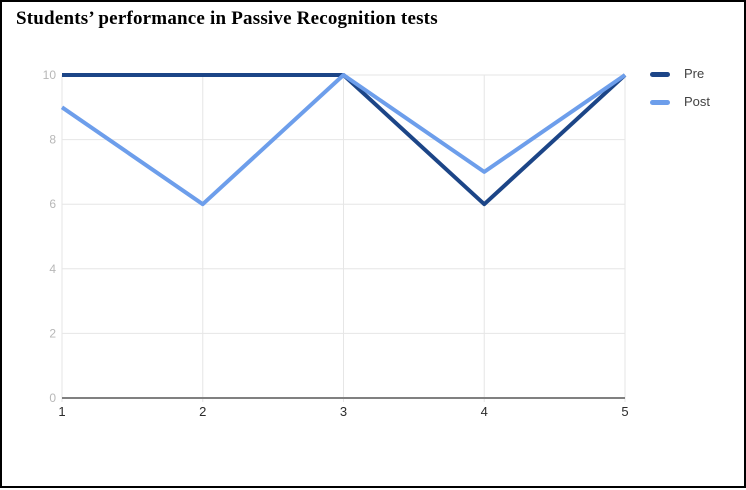  I want to click on x-tick-label-5: 5, so click(624, 411).